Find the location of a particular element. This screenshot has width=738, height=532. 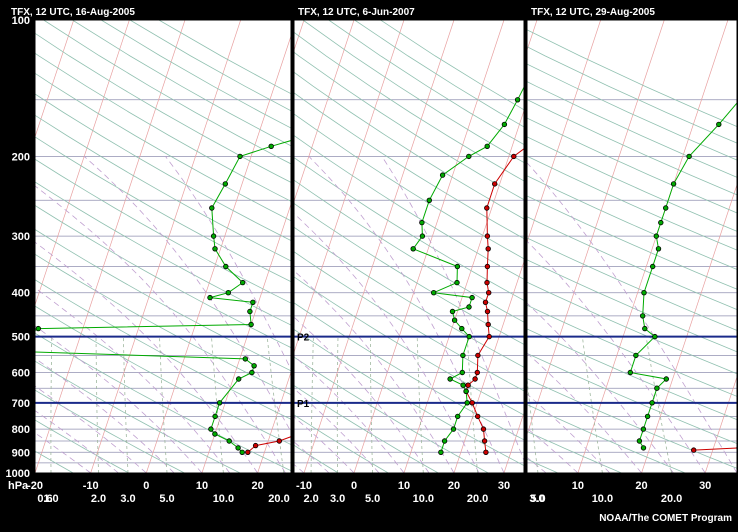

temperature-tick-label: -20 is located at coordinates (35, 486).